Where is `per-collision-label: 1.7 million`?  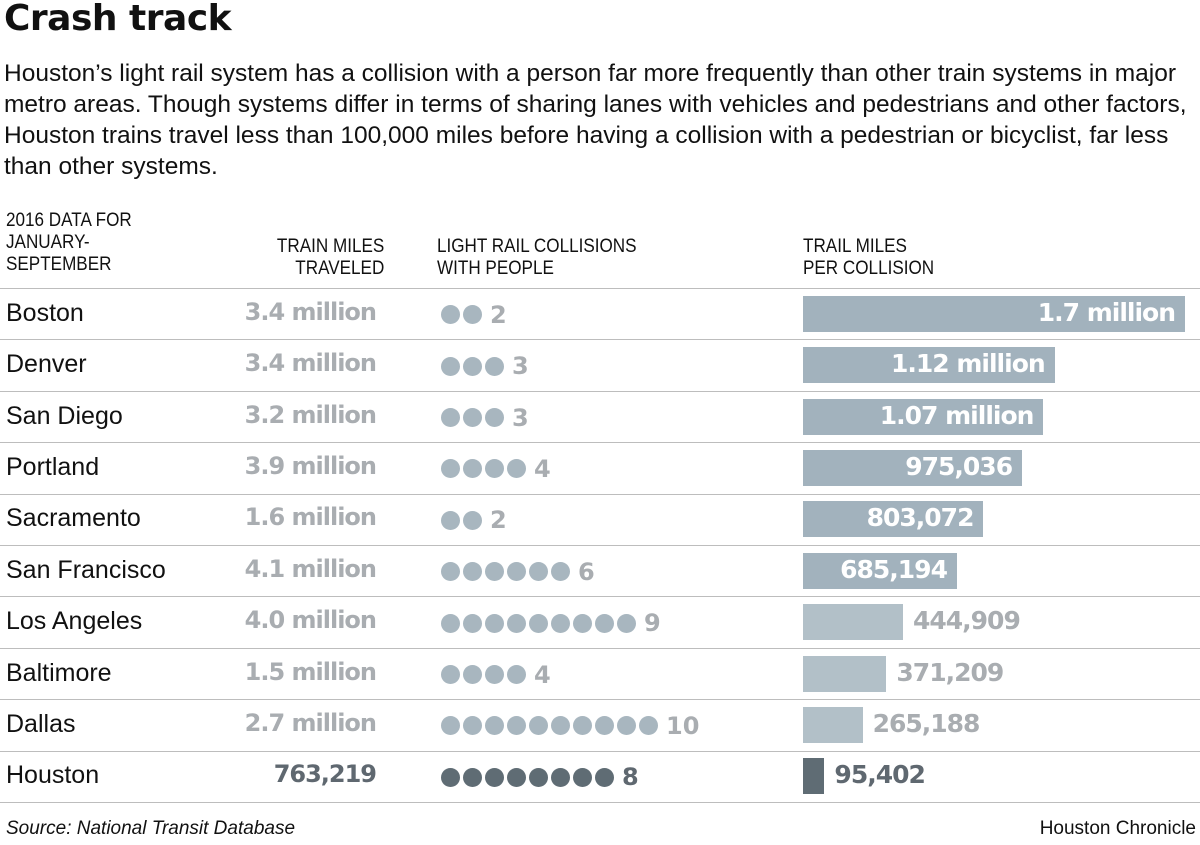
per-collision-label: 1.7 million is located at coordinates (1106, 312).